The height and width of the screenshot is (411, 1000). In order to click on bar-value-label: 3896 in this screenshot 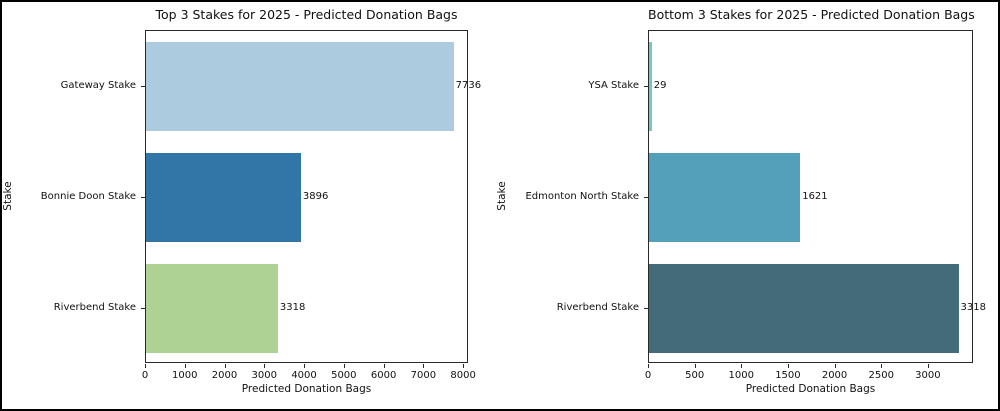, I will do `click(315, 196)`.